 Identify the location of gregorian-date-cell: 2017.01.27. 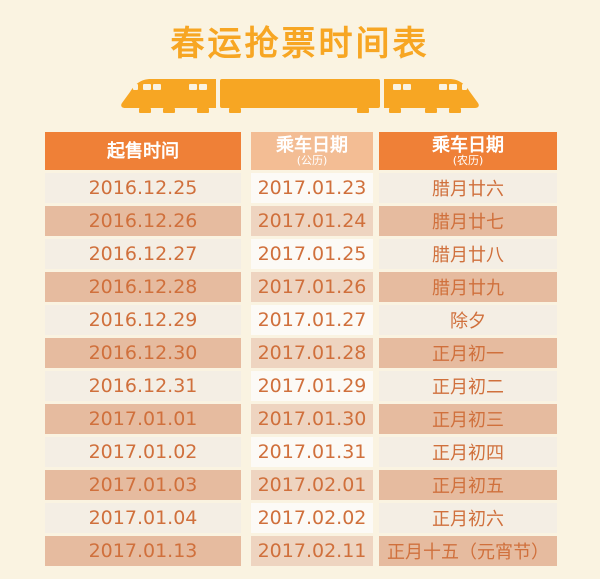
(312, 320).